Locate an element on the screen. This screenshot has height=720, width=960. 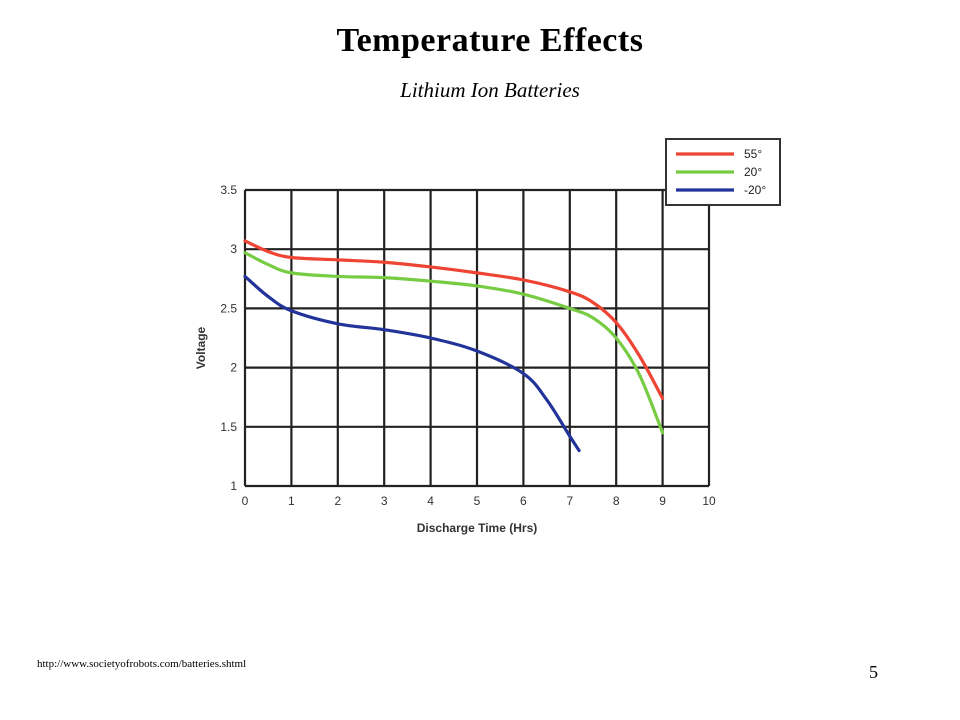
x-tick-label: 1 is located at coordinates (291, 501).